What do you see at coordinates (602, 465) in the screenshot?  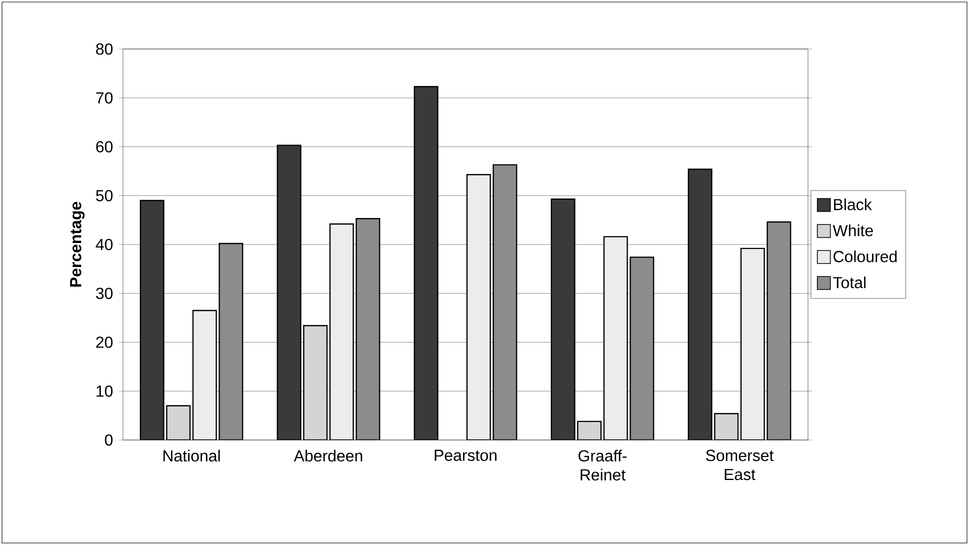 I see `x-tick-label: Graaff-Reinet` at bounding box center [602, 465].